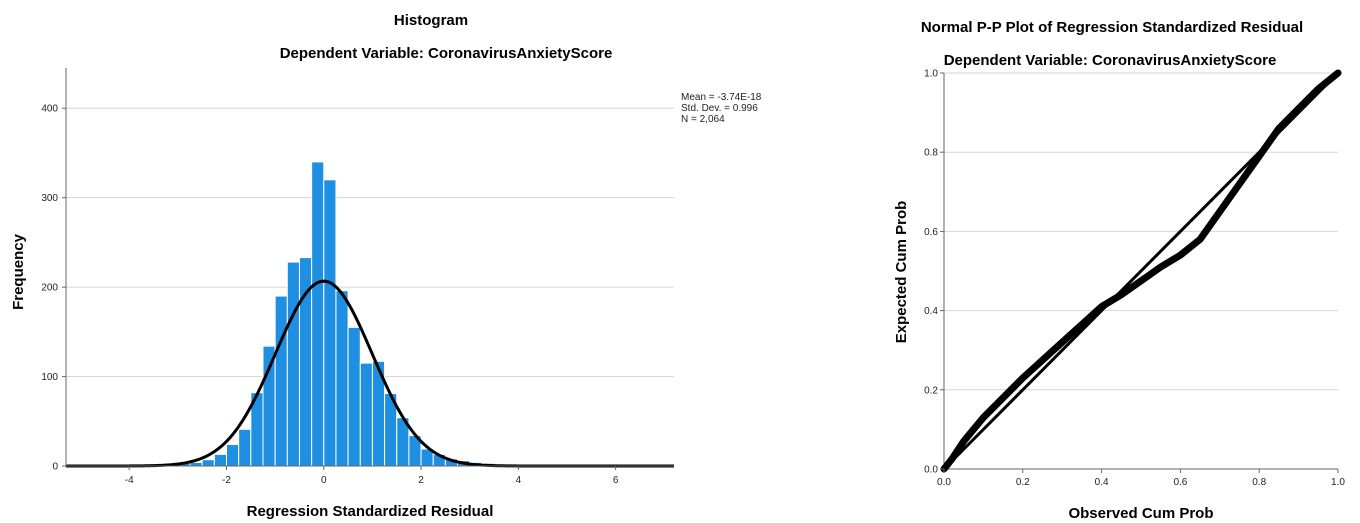 This screenshot has height=523, width=1360. Describe the element at coordinates (616, 480) in the screenshot. I see `histogram-x-tick-label: 6` at that location.